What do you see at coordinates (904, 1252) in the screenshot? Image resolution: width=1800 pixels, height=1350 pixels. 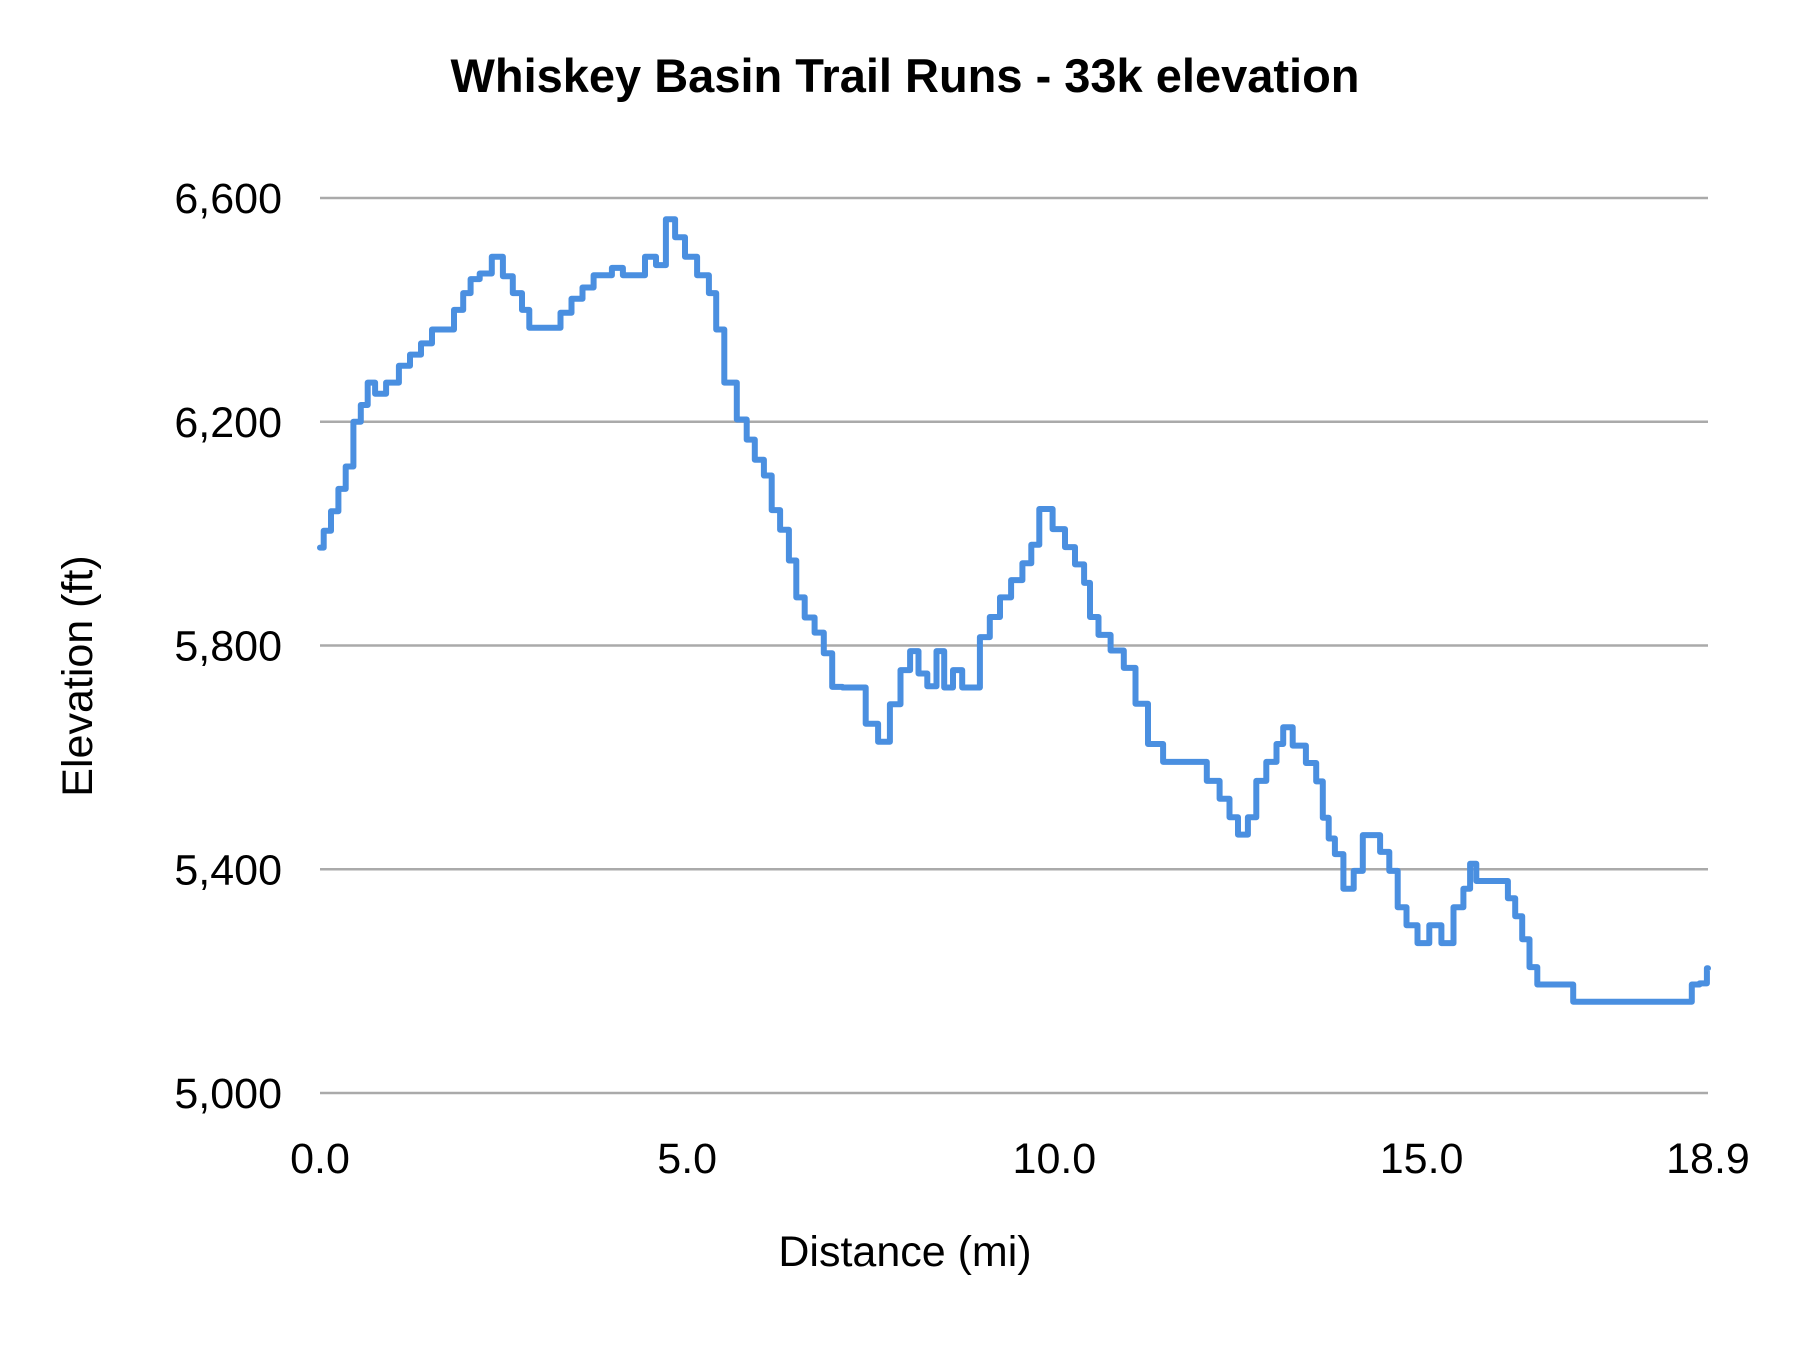 I see `x-axis-label: Distance (mi)` at bounding box center [904, 1252].